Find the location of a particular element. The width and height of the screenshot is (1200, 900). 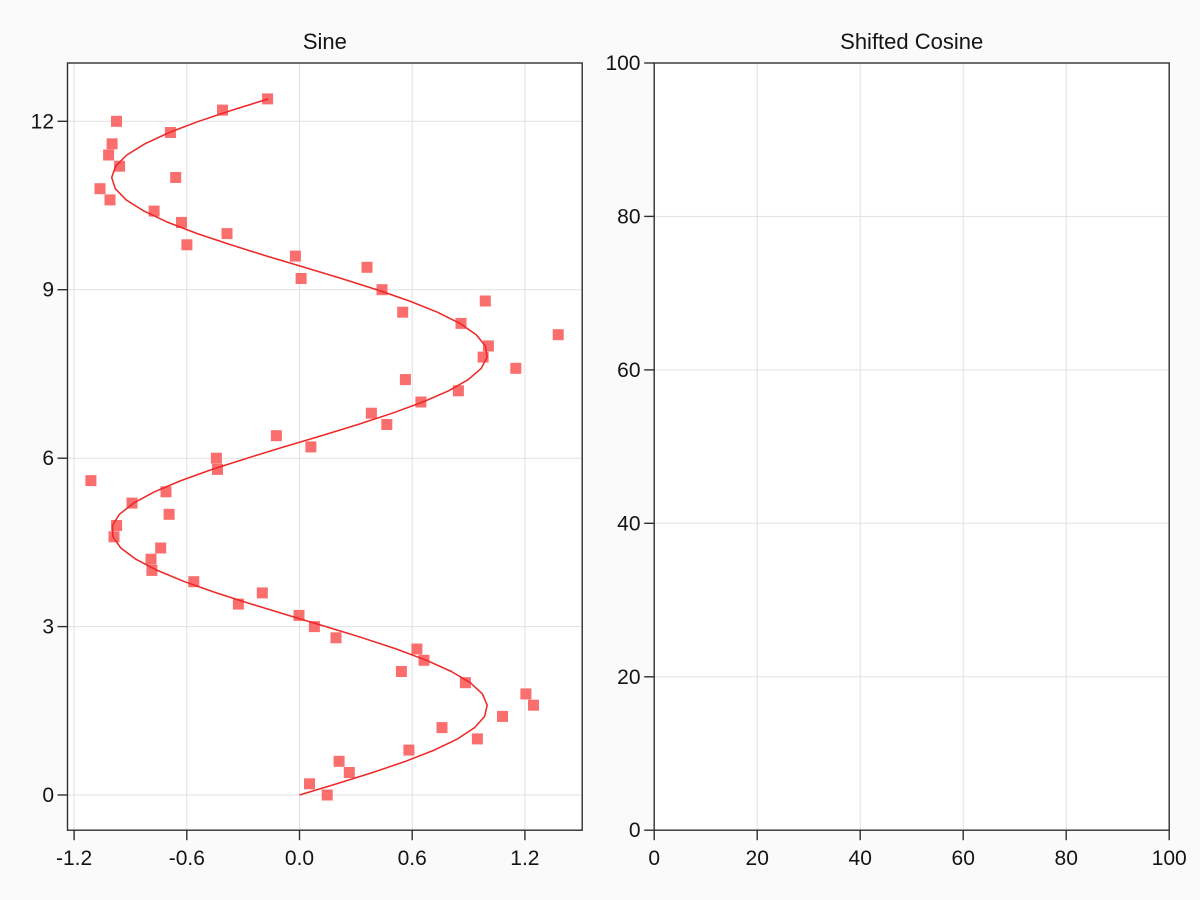

svg-text: -1.2 is located at coordinates (74, 858).